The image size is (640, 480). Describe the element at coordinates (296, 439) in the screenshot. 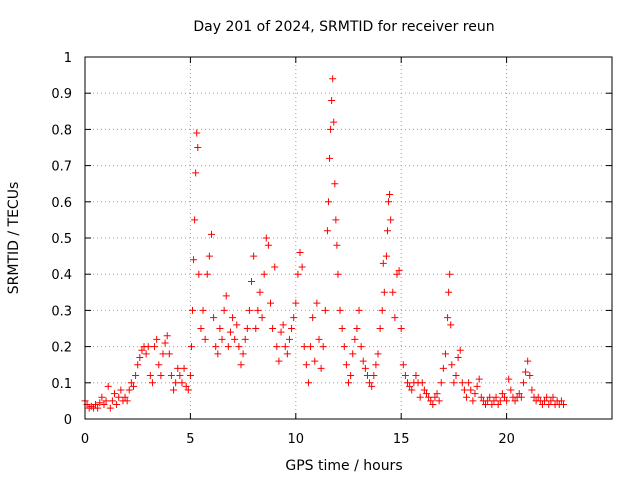

I see `x-tick-label: 10` at that location.